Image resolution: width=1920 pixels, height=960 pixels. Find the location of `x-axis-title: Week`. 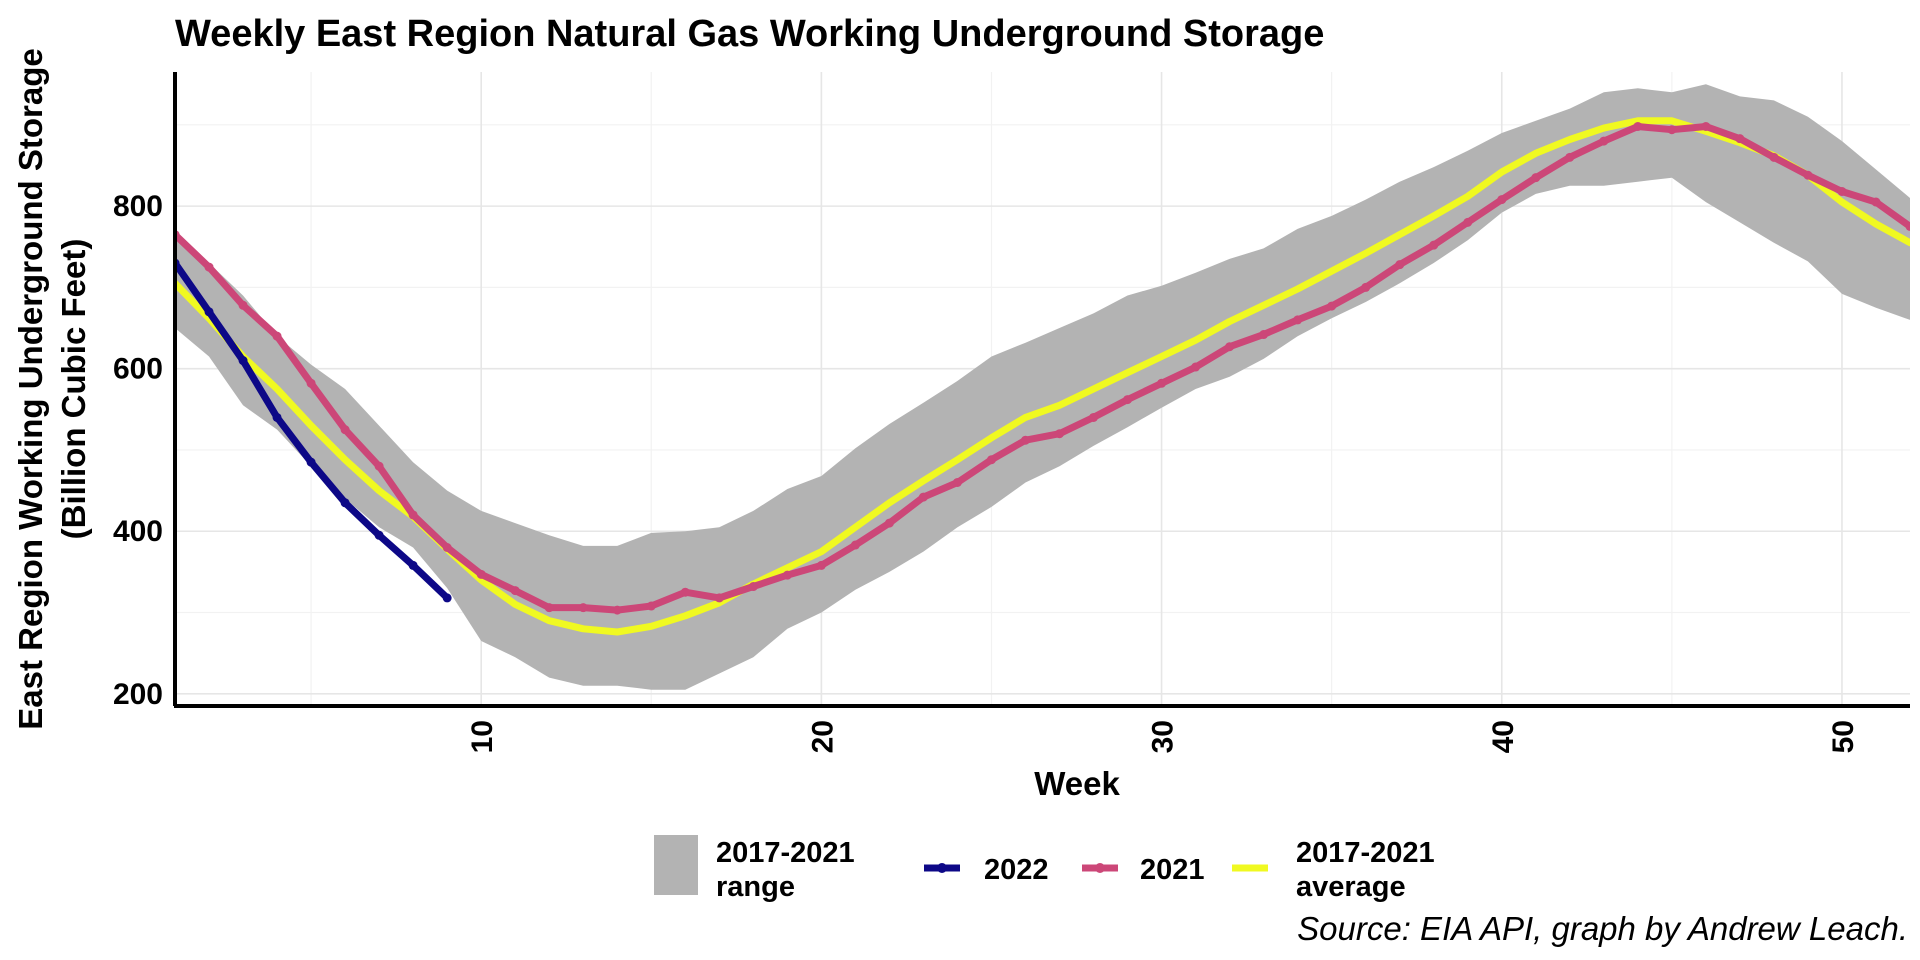

x-axis-title: Week is located at coordinates (1077, 783).